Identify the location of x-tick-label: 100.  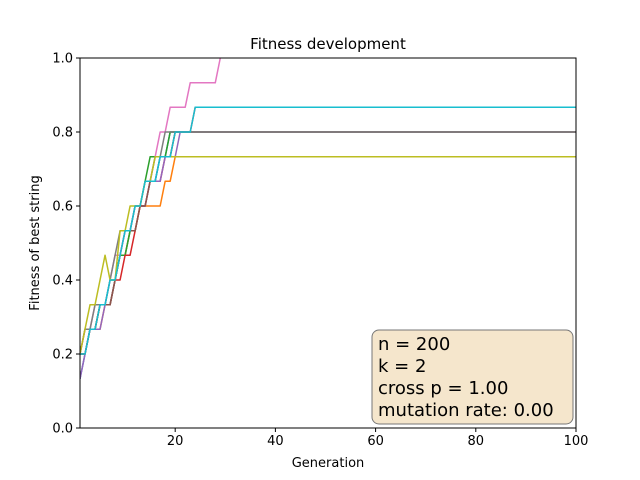
(576, 441).